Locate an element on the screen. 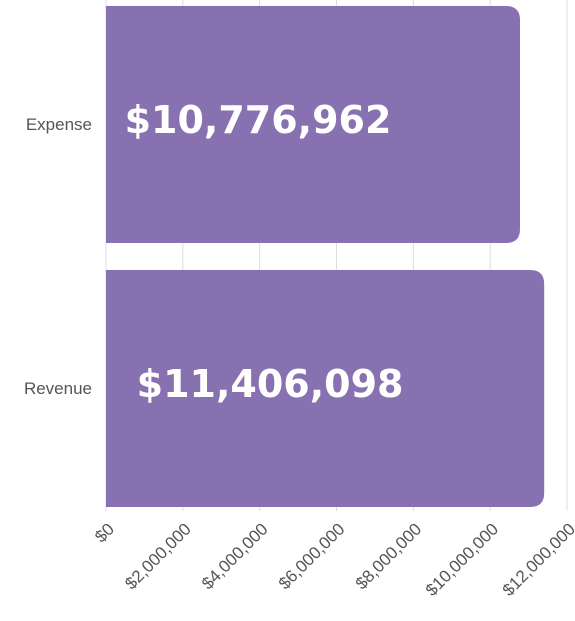  x-tick-label: $8,000,000 is located at coordinates (389, 557).